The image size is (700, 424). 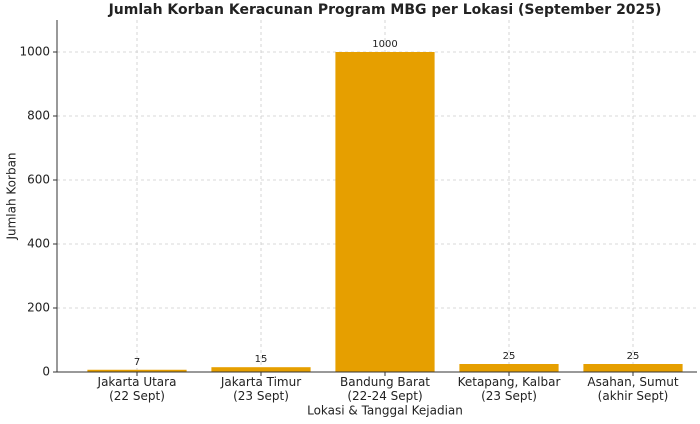 I want to click on value-label: 1000, so click(x=384, y=44).